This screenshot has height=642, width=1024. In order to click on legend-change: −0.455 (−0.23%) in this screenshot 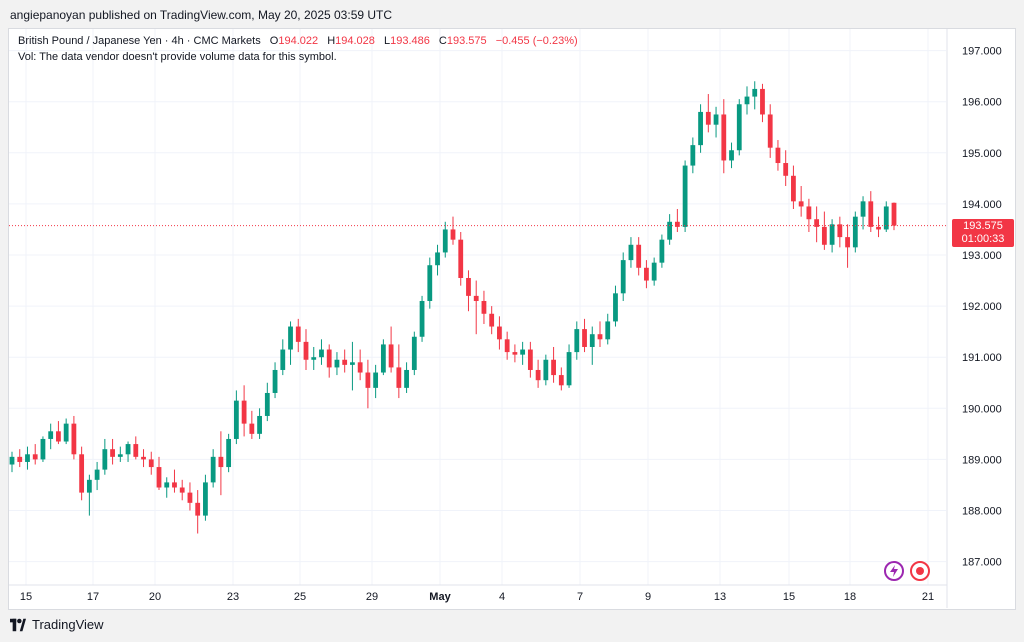, I will do `click(536, 41)`.